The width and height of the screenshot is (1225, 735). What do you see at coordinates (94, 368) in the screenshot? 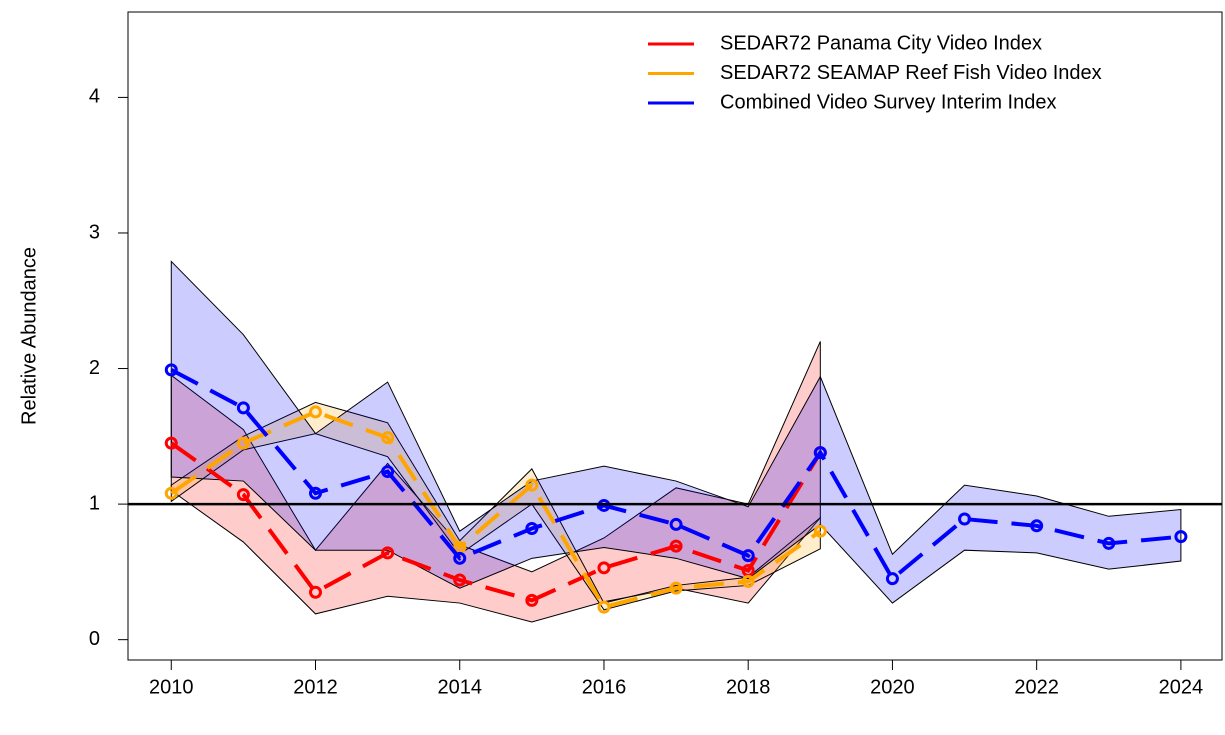
I see `y-tick-label: 2` at bounding box center [94, 368].